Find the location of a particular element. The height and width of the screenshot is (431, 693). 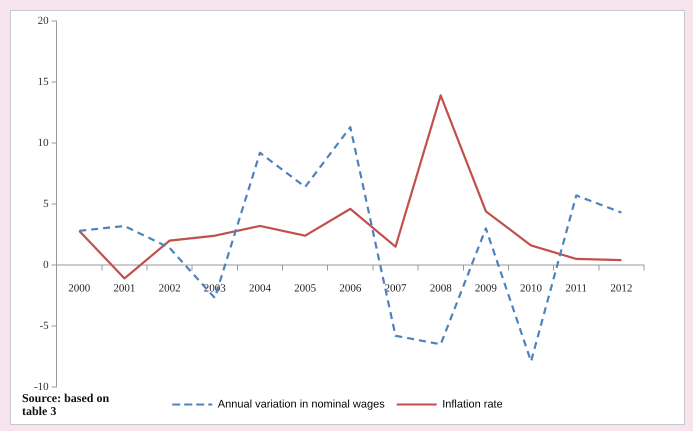

x-tick-label: 2000 is located at coordinates (79, 288).